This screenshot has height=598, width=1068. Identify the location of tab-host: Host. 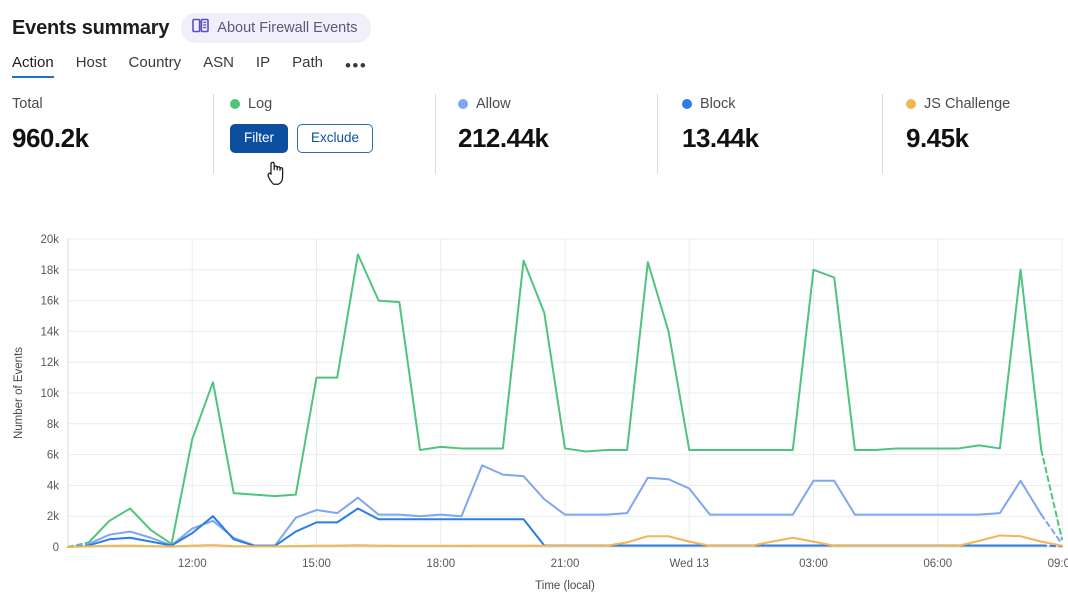
(91, 62).